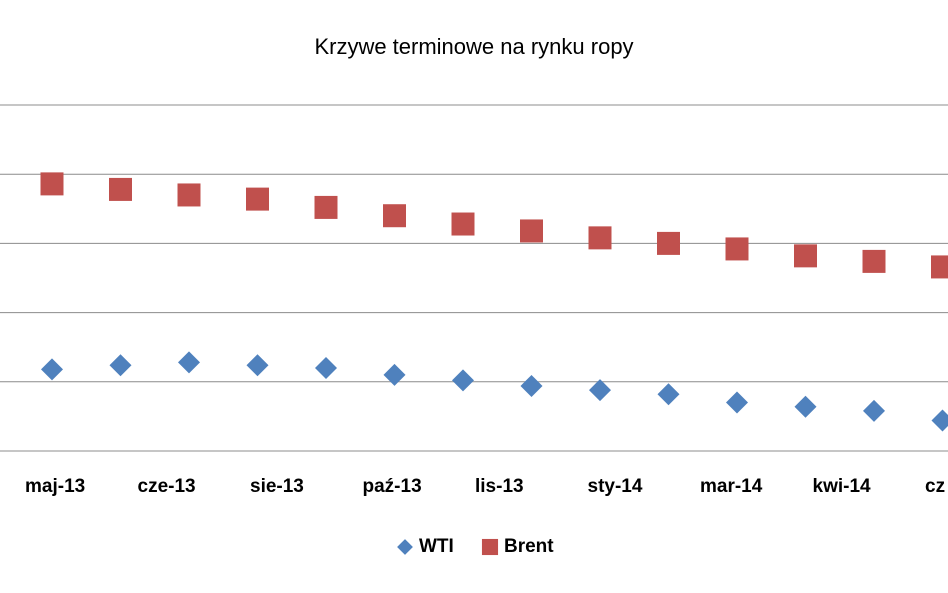  I want to click on x-tick-label: kwi-14, so click(842, 486).